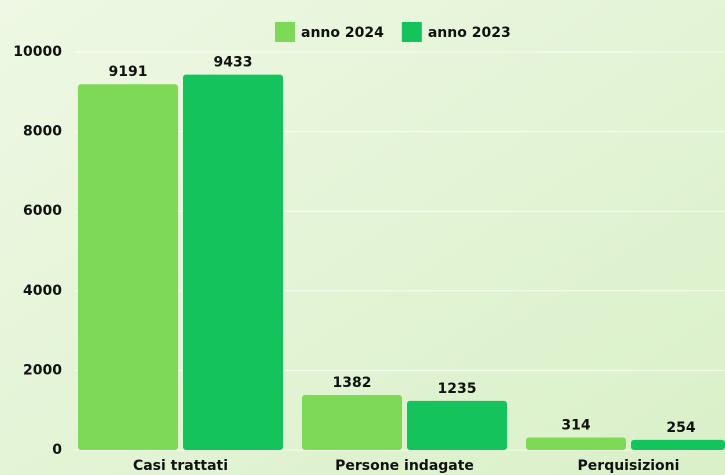 The height and width of the screenshot is (475, 725). Describe the element at coordinates (629, 466) in the screenshot. I see `x-tick-label: Perquisizioni` at that location.